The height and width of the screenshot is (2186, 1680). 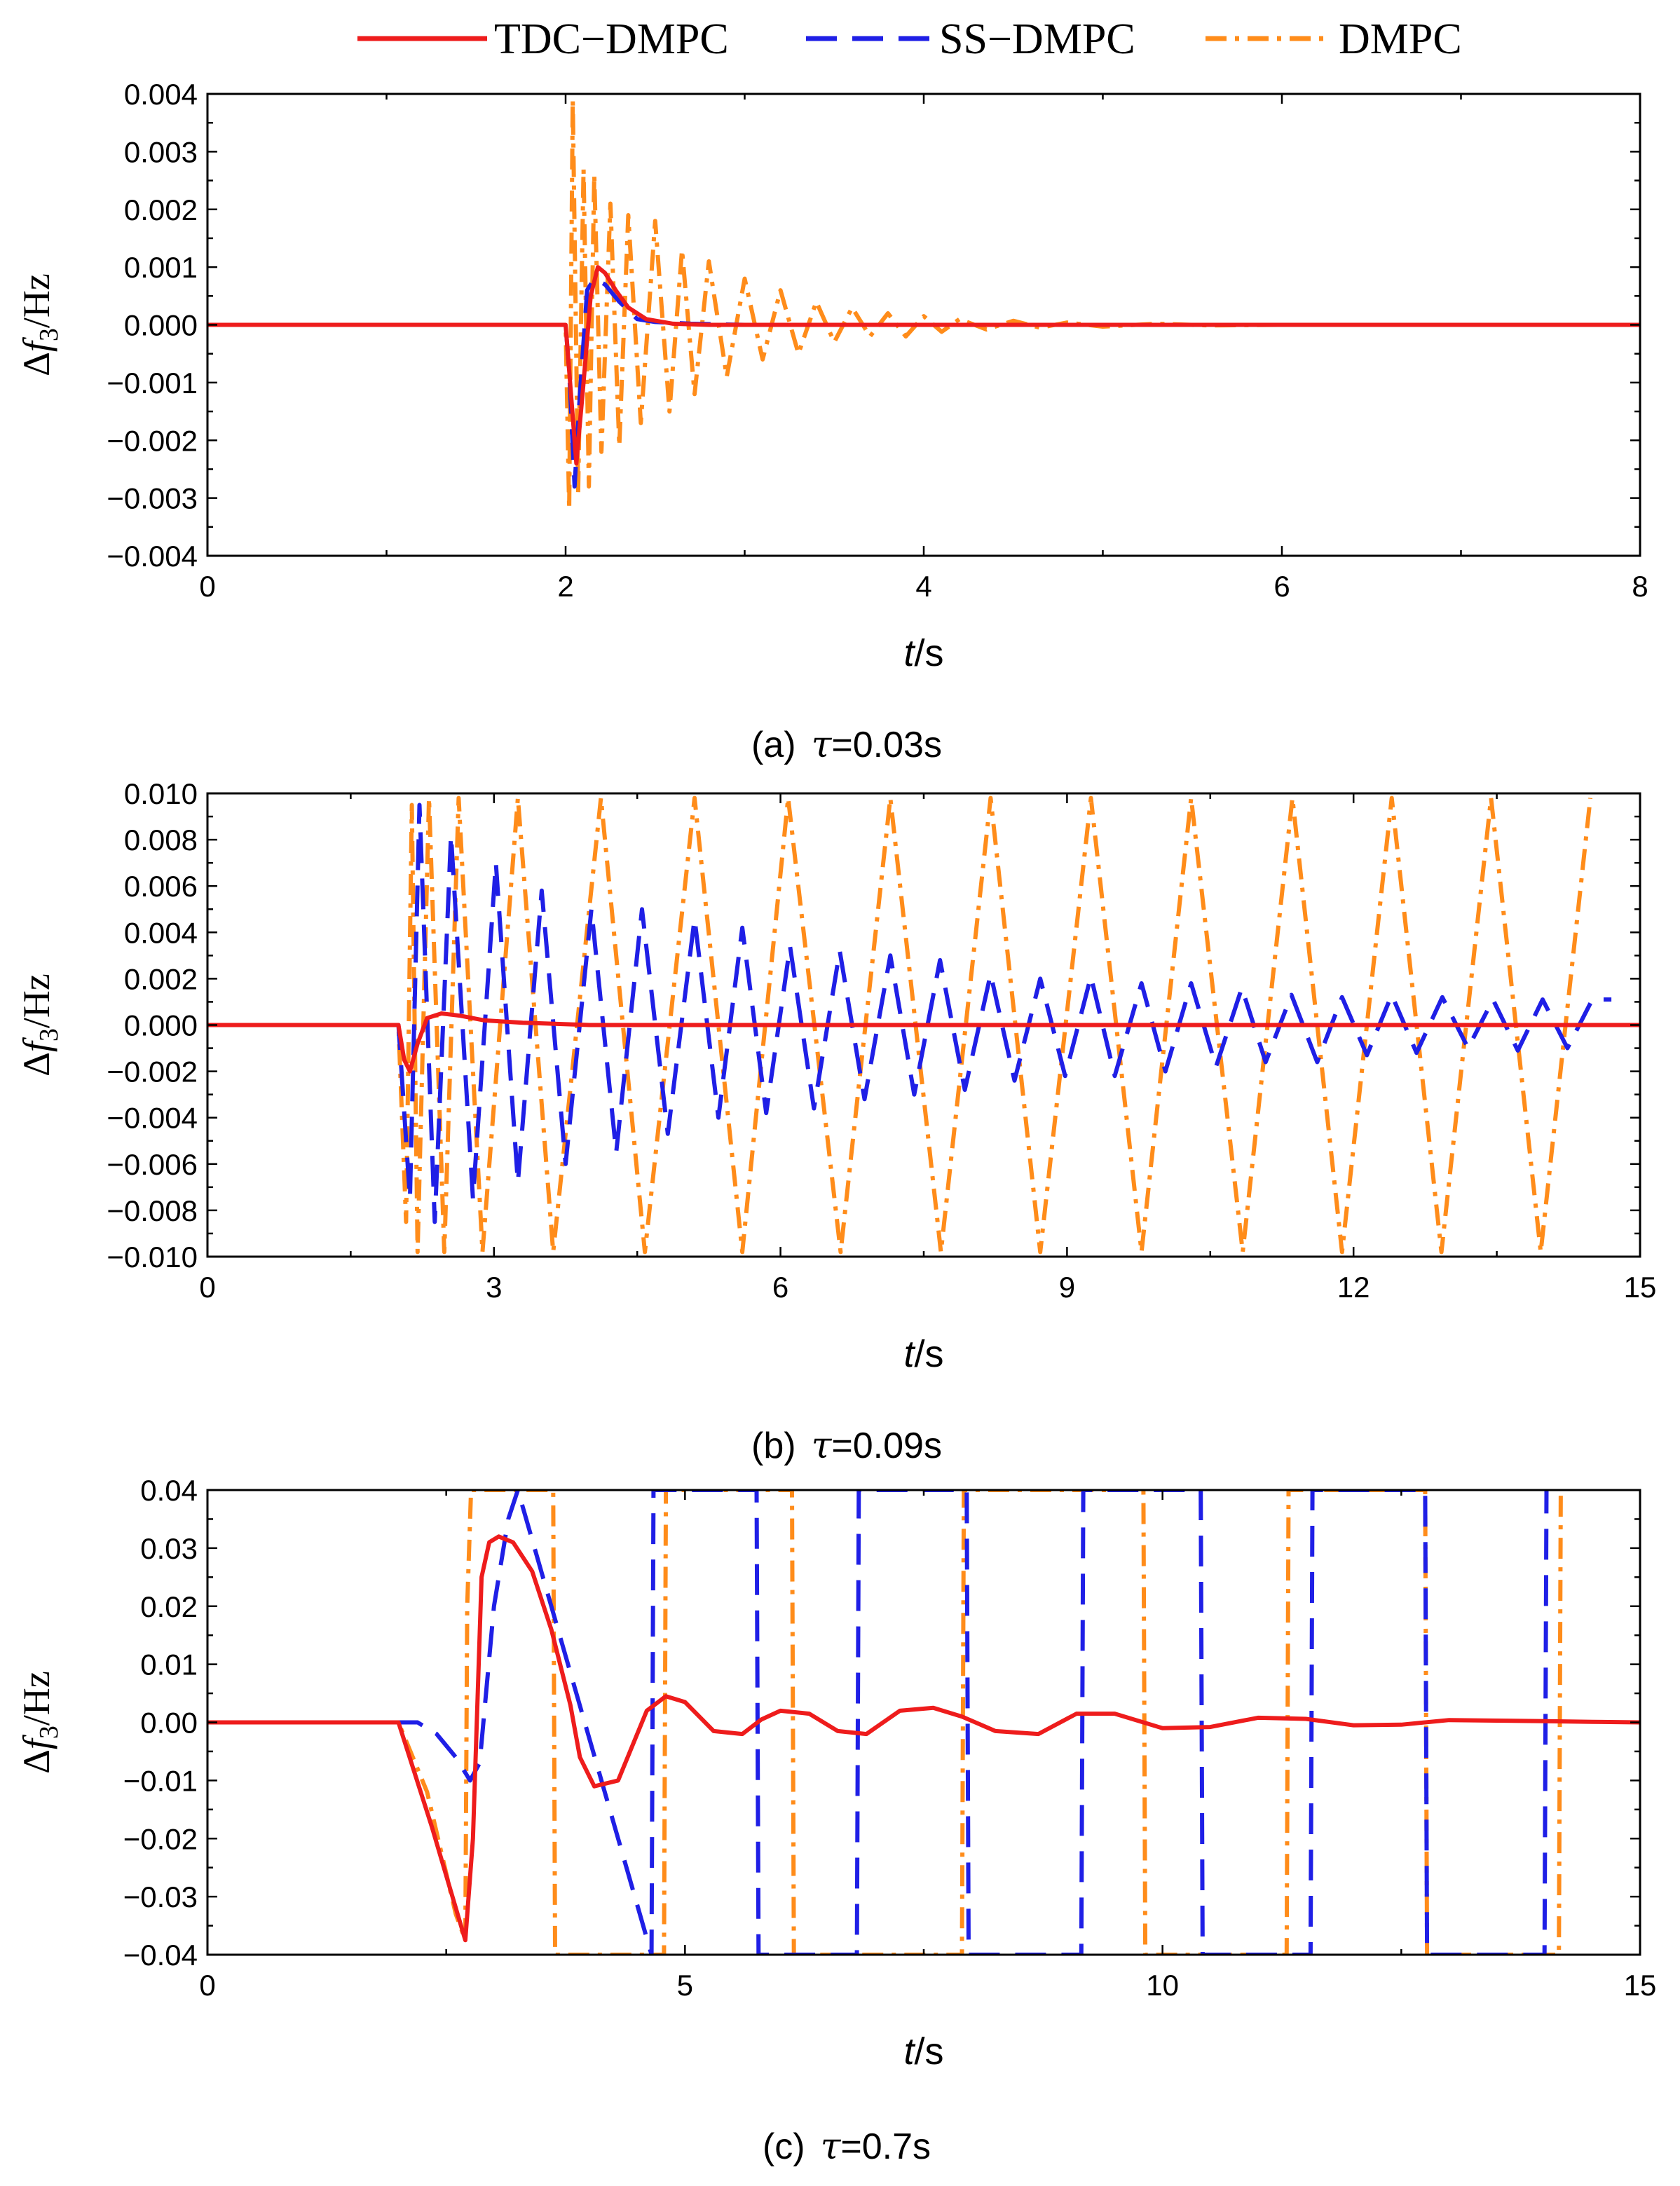 I want to click on panel-caption: (b) τ=0.09s, so click(x=846, y=1446).